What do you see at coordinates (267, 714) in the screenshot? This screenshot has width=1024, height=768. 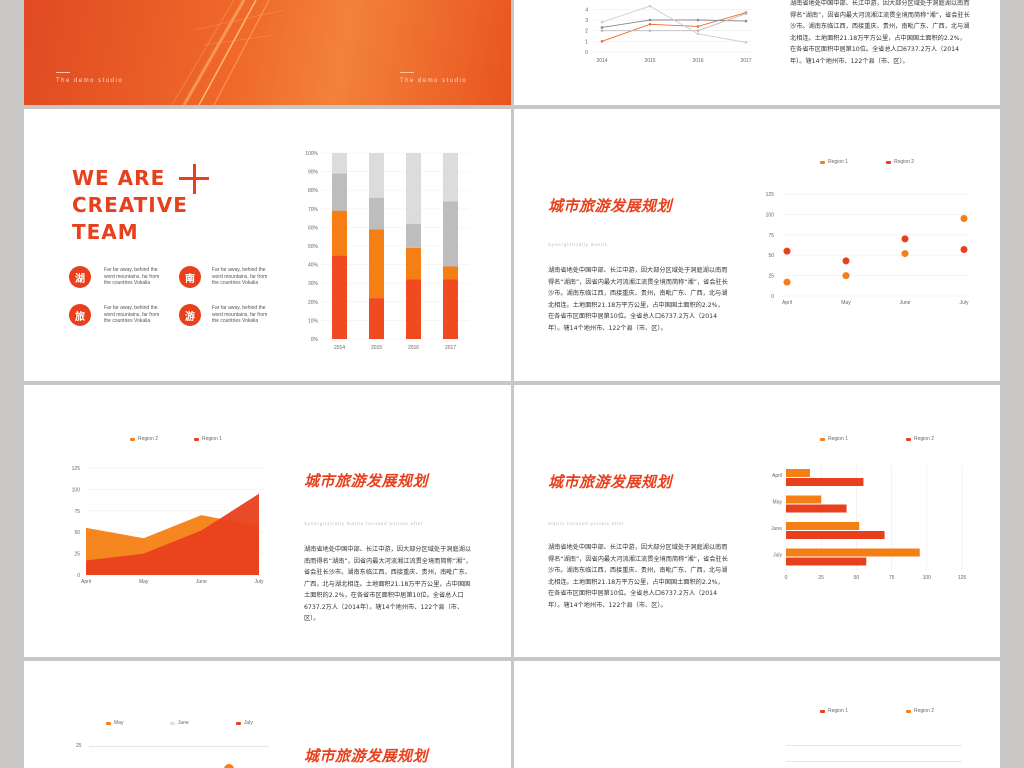 I see `slide-partial-left: May June July 25 城市旅游发展规划` at bounding box center [267, 714].